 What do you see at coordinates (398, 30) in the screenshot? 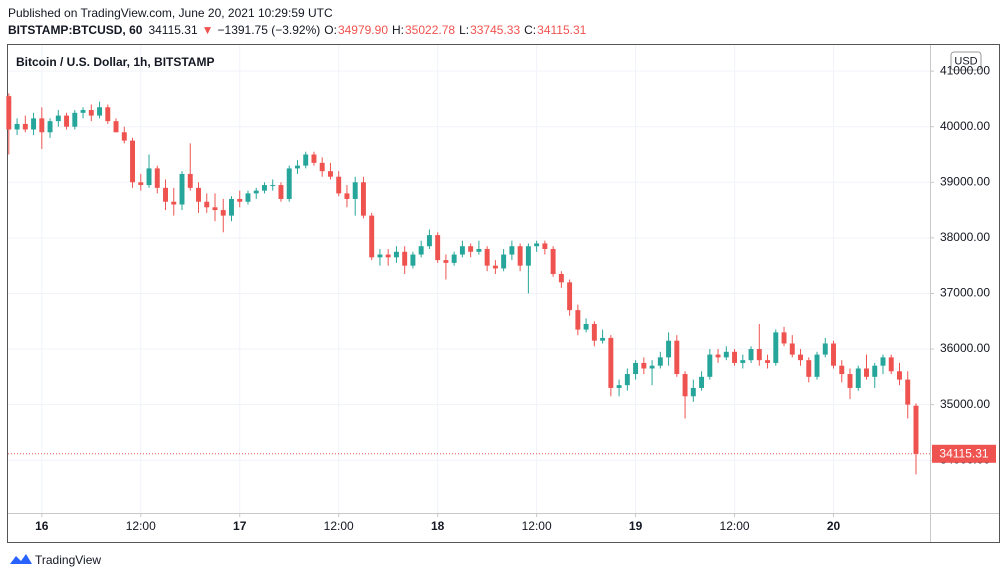
I see `h-label: H:` at bounding box center [398, 30].